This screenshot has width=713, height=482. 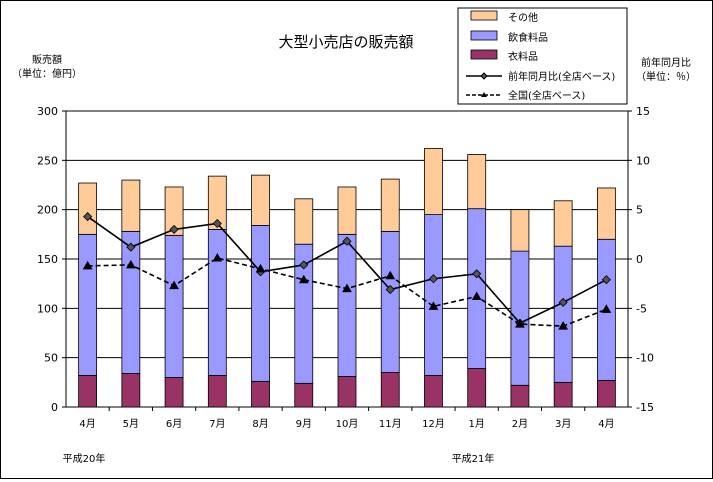 I want to click on right-tick-label: -10, so click(x=645, y=358).